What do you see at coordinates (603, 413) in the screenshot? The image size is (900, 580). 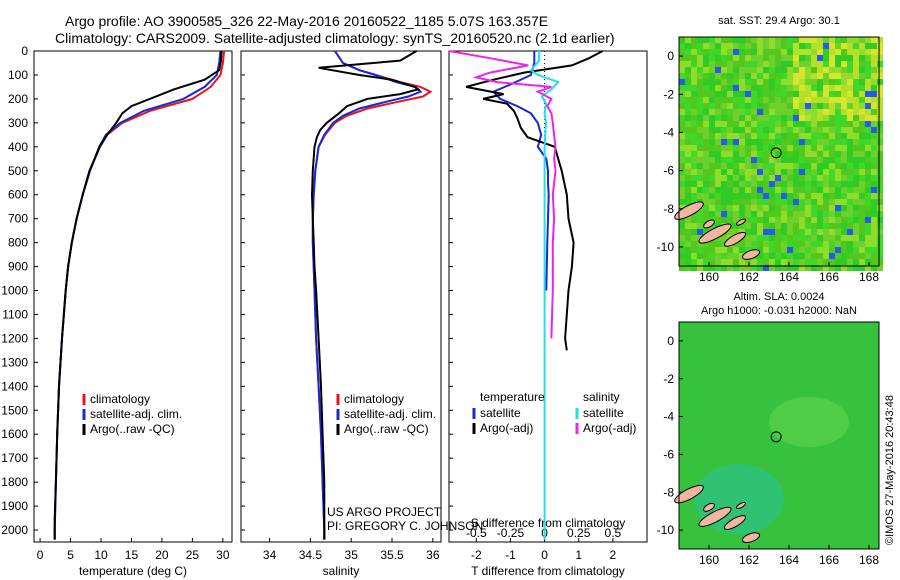 I see `legend-label: satellite` at bounding box center [603, 413].